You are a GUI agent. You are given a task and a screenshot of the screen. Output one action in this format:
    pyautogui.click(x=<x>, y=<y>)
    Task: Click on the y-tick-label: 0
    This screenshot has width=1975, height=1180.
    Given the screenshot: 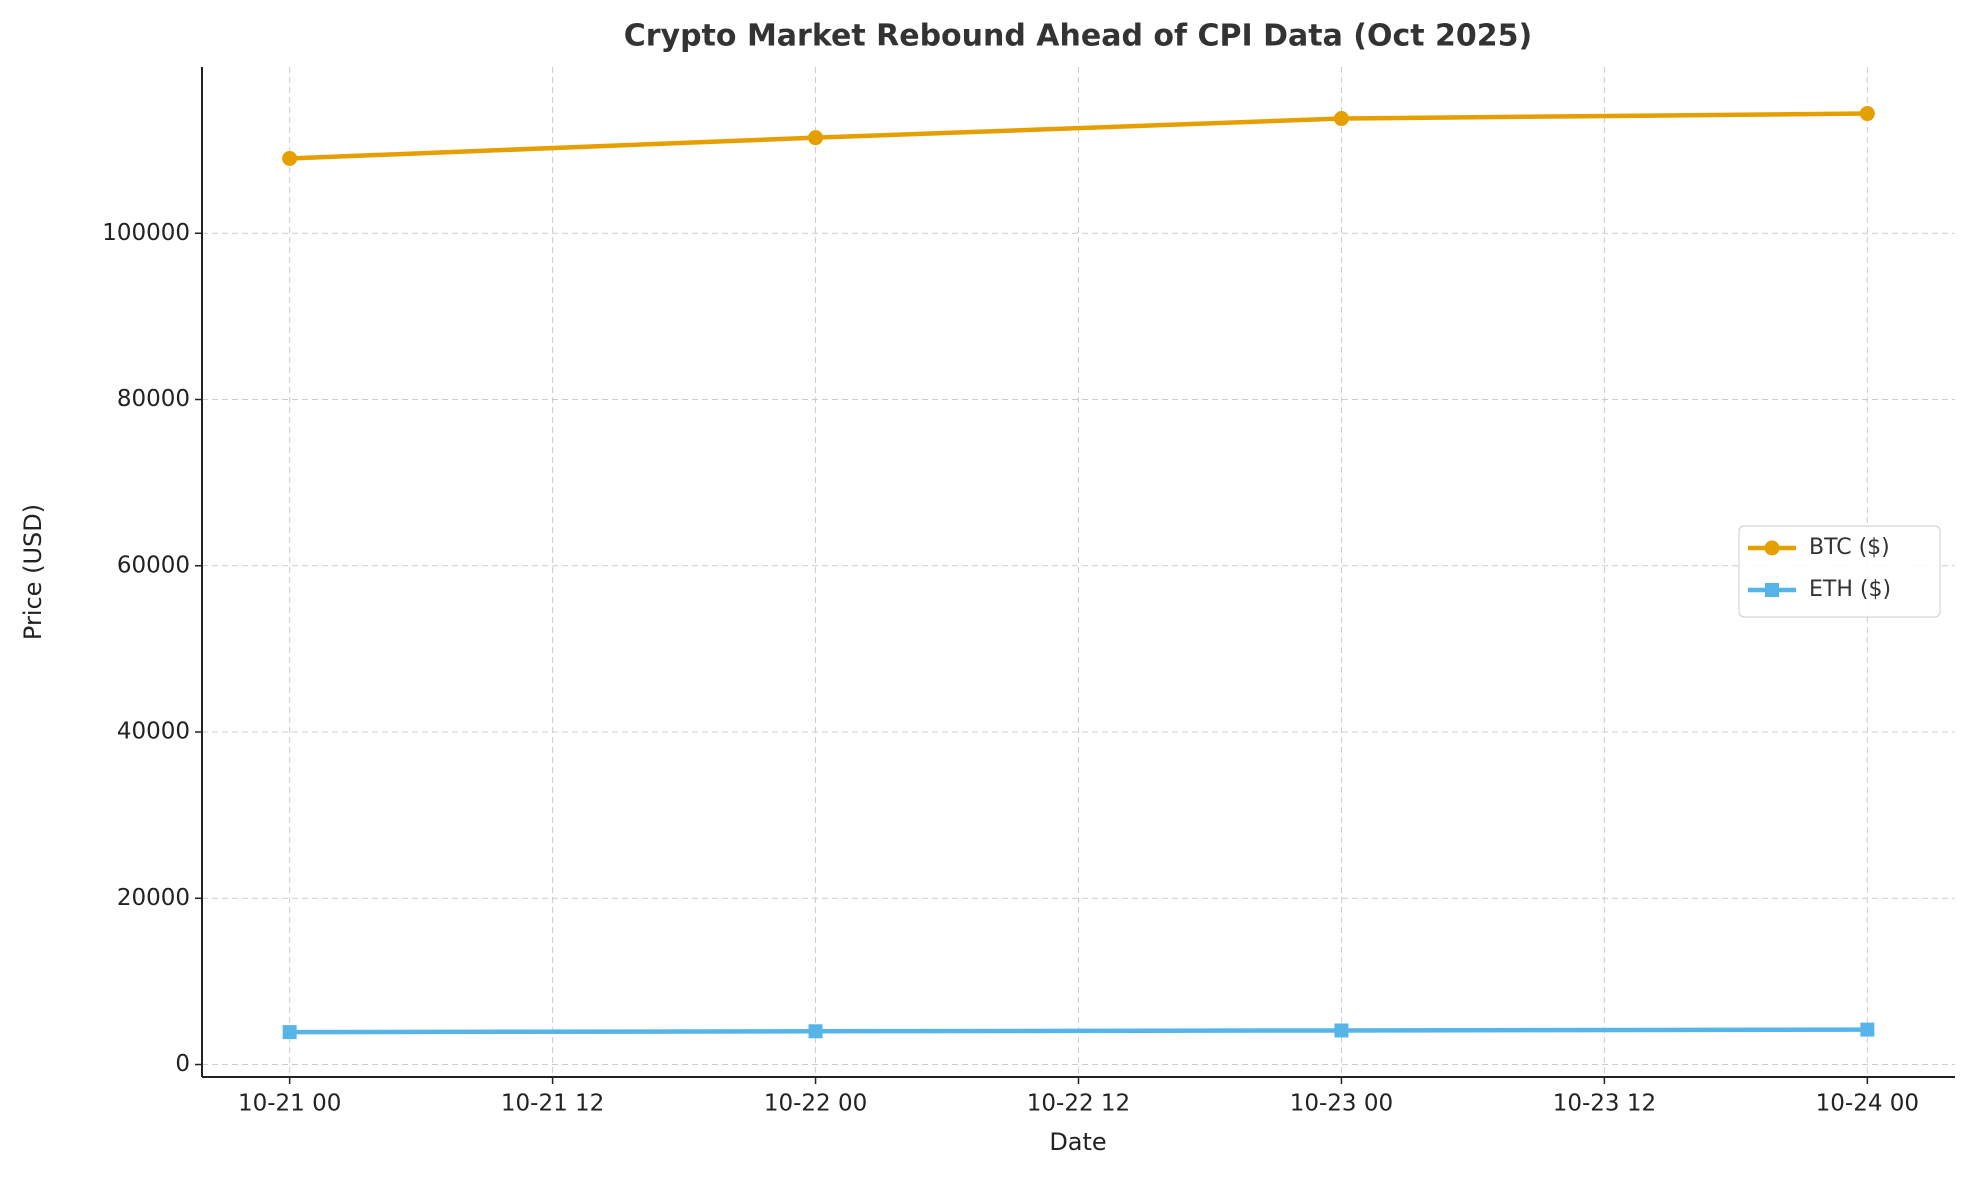 What is the action you would take?
    pyautogui.click(x=182, y=1064)
    